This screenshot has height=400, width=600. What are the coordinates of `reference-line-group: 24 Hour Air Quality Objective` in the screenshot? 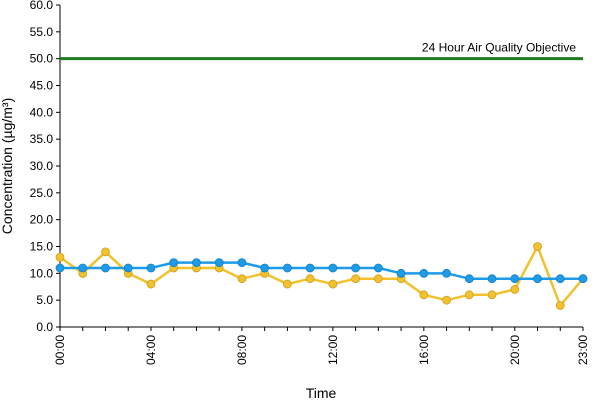 It's located at (321, 51).